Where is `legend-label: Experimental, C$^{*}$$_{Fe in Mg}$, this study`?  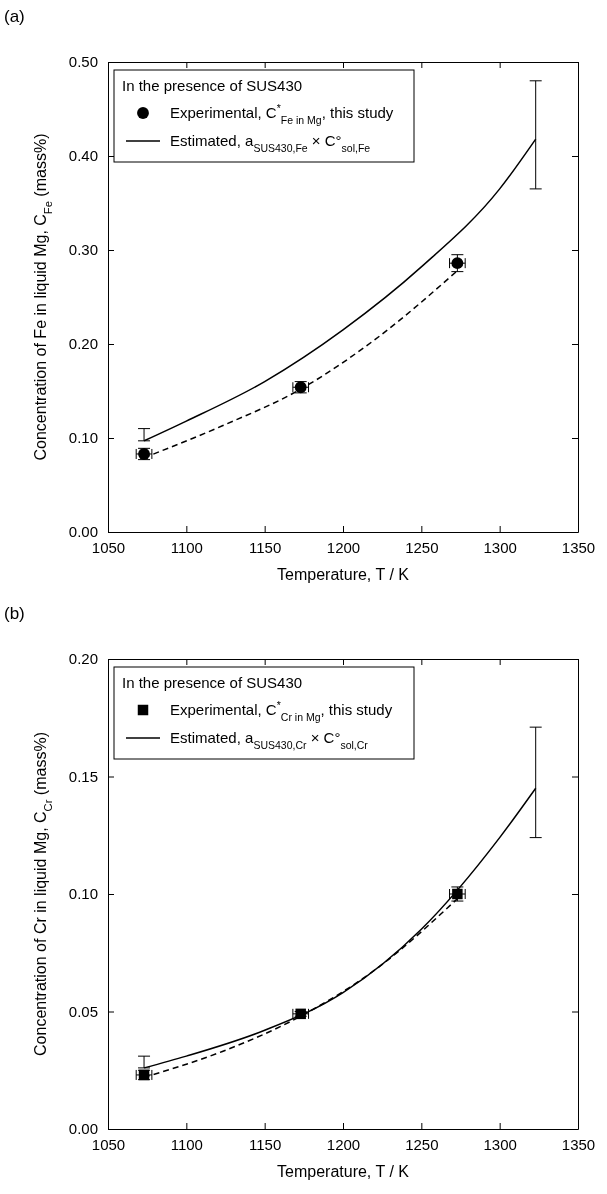
legend-label: Experimental, C$^{*}$$_{Fe in Mg}$, this study is located at coordinates (282, 114).